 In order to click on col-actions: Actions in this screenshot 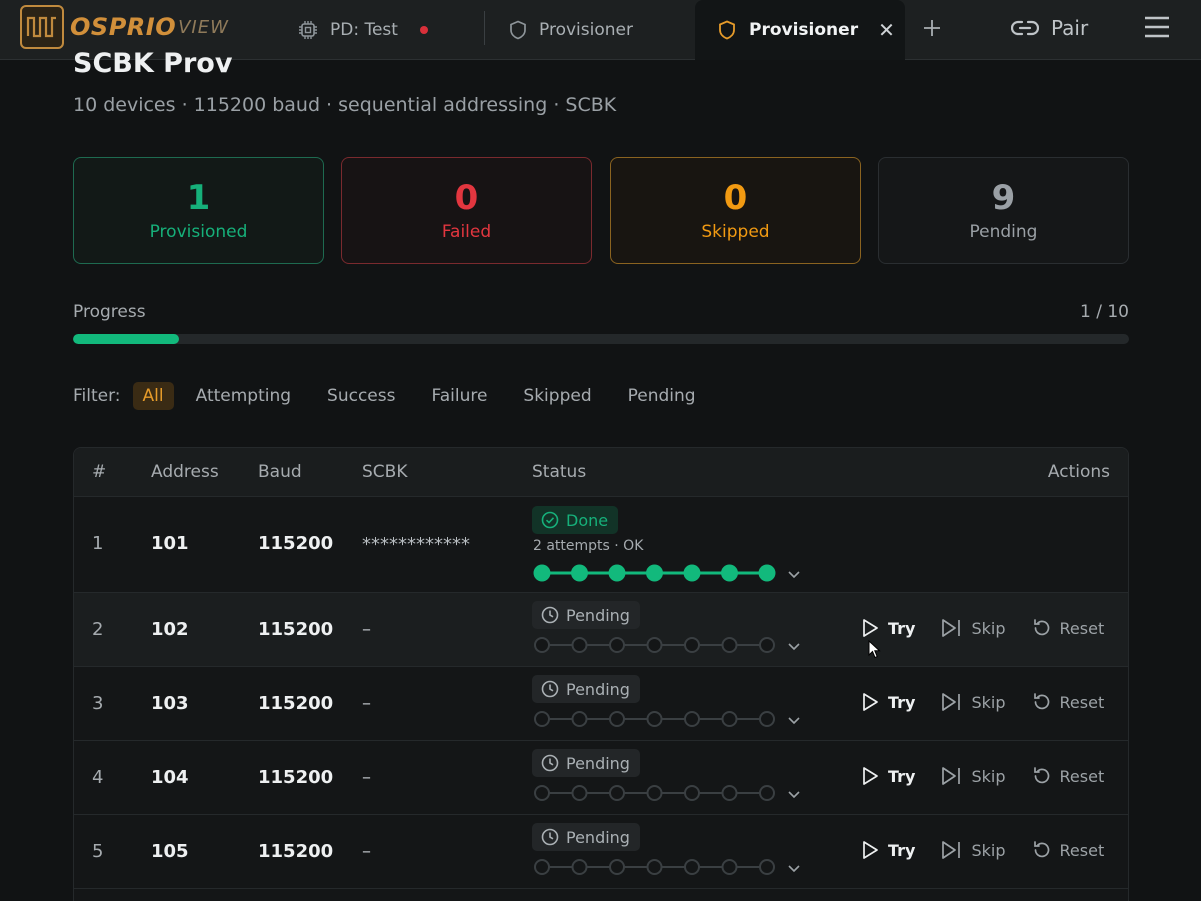, I will do `click(1078, 472)`.